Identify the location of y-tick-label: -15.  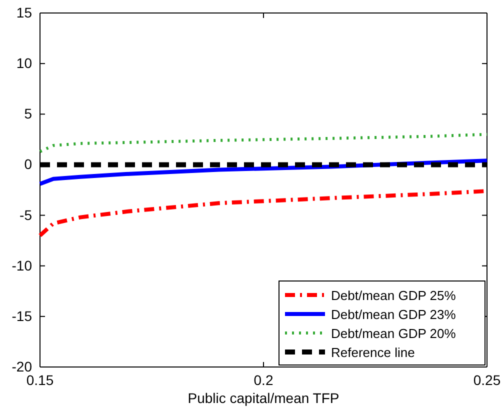
(22, 316).